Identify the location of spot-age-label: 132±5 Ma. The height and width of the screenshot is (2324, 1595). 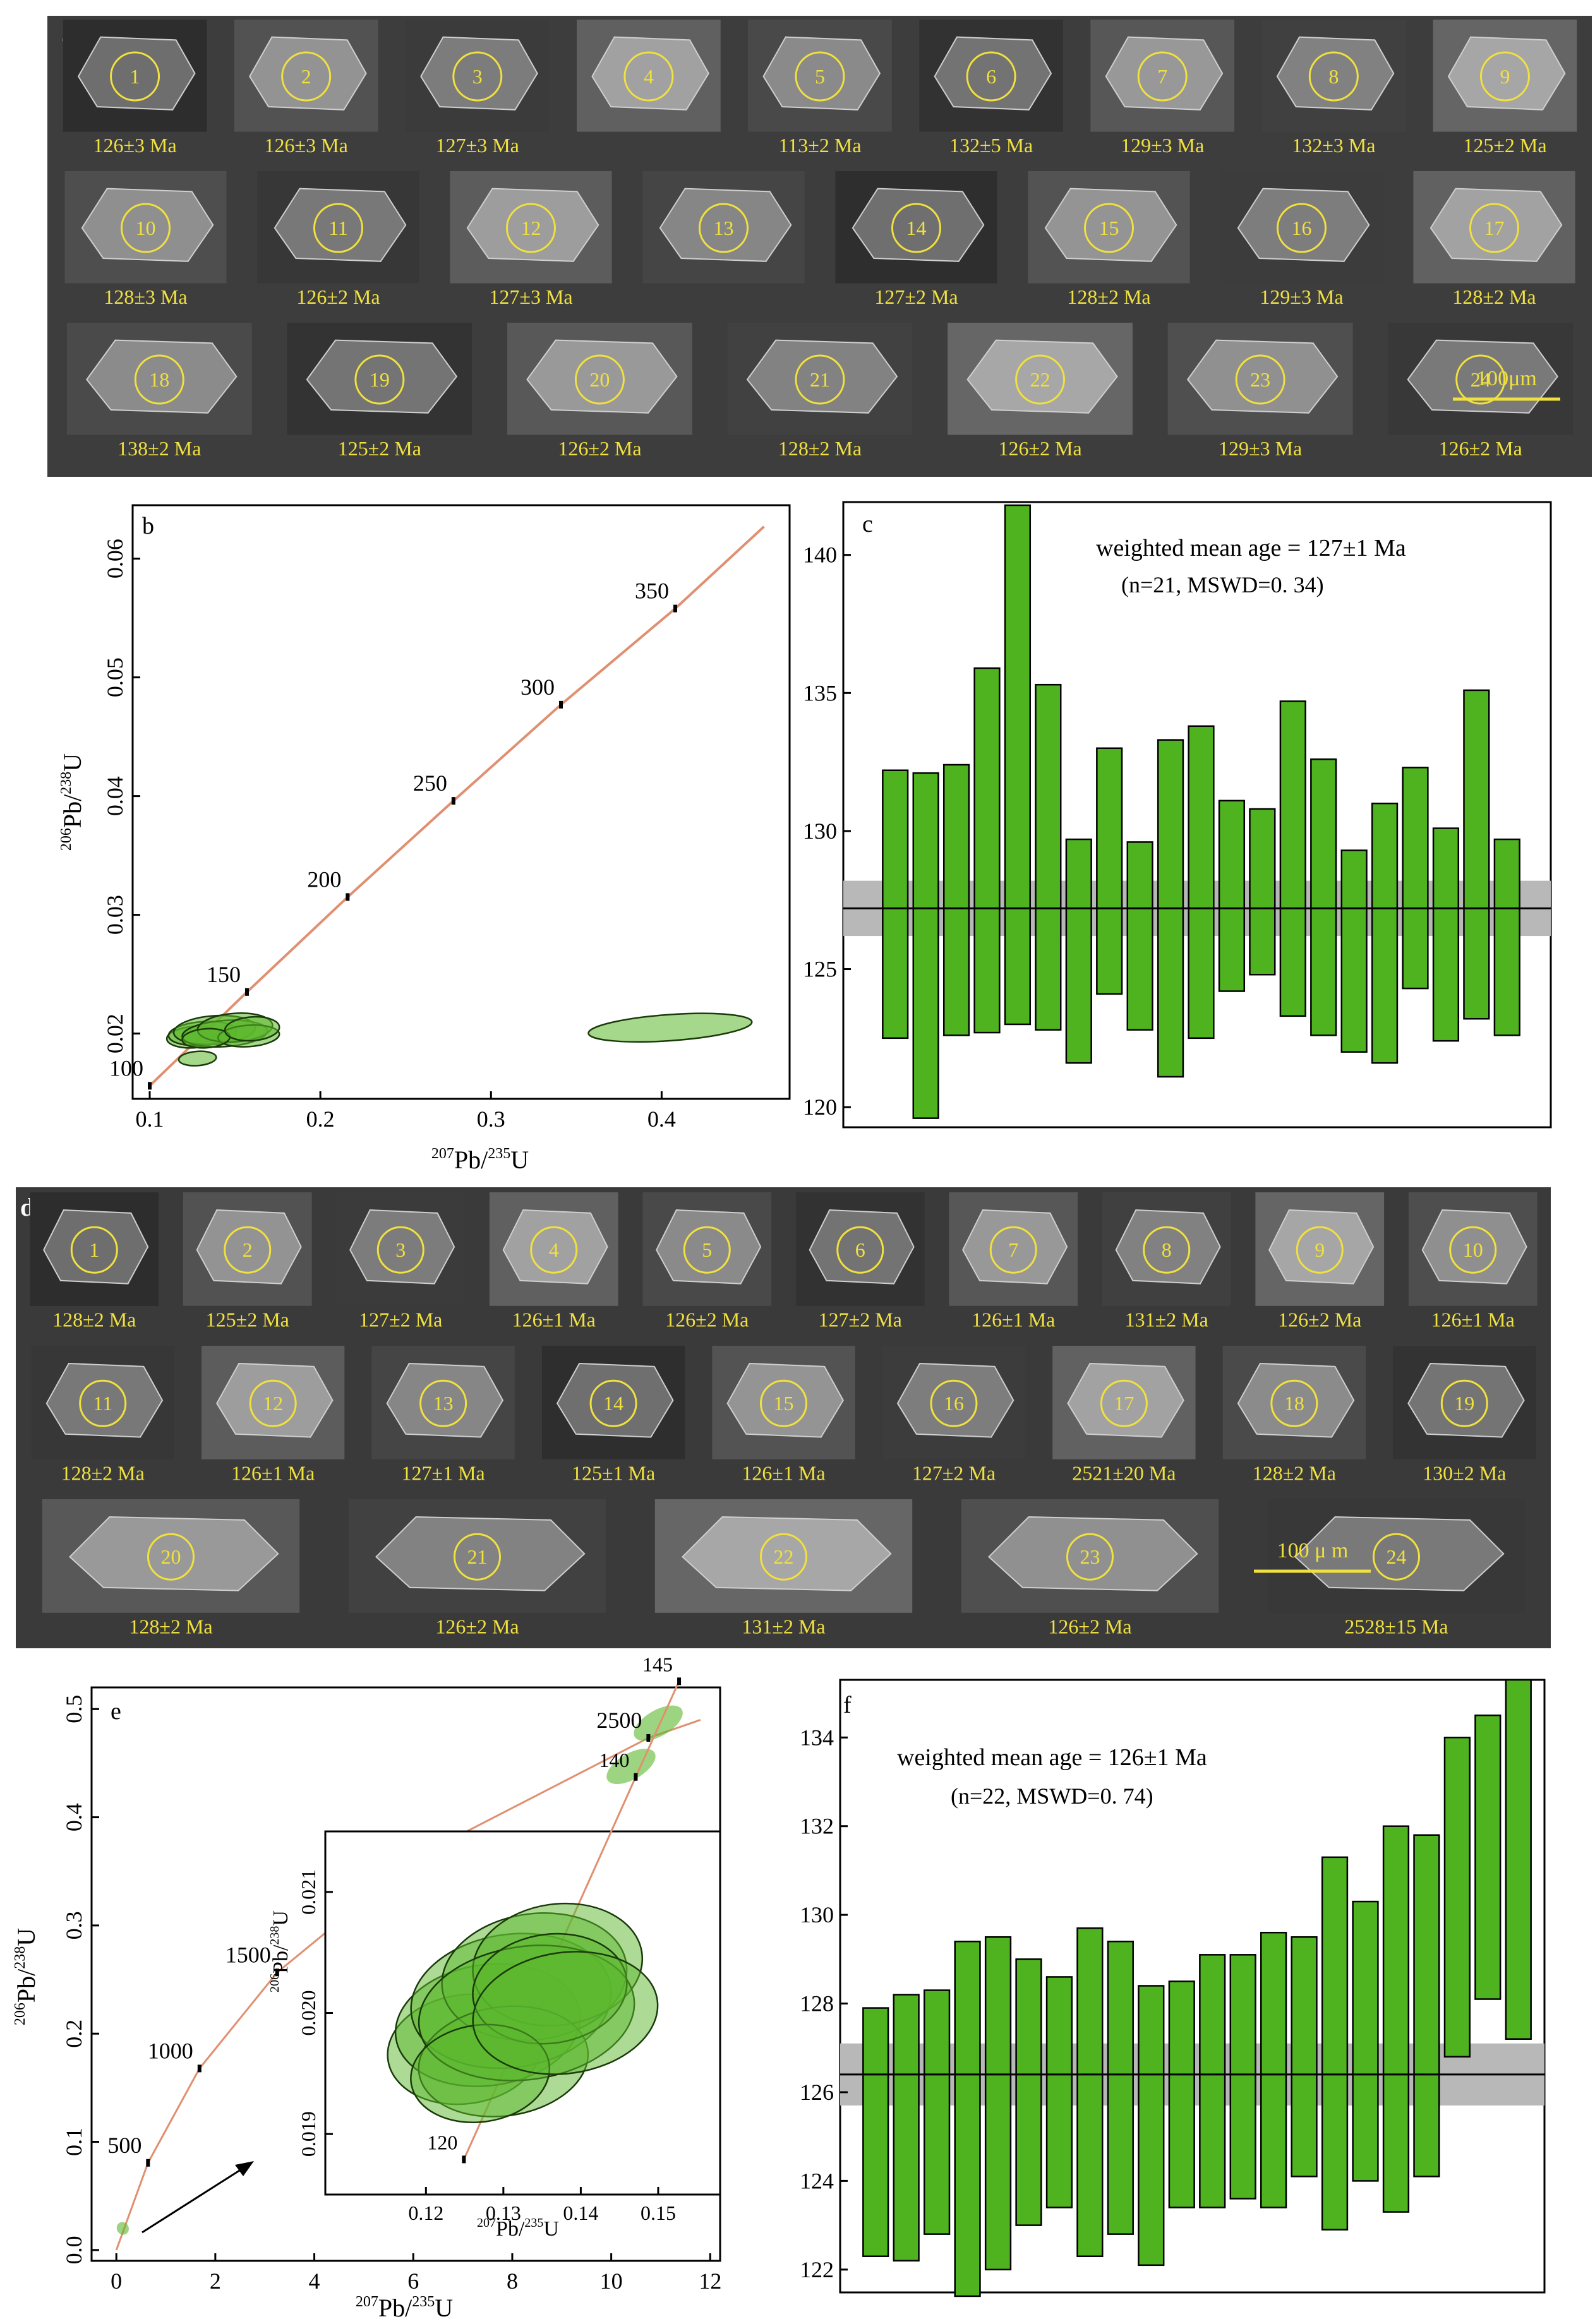
(991, 145).